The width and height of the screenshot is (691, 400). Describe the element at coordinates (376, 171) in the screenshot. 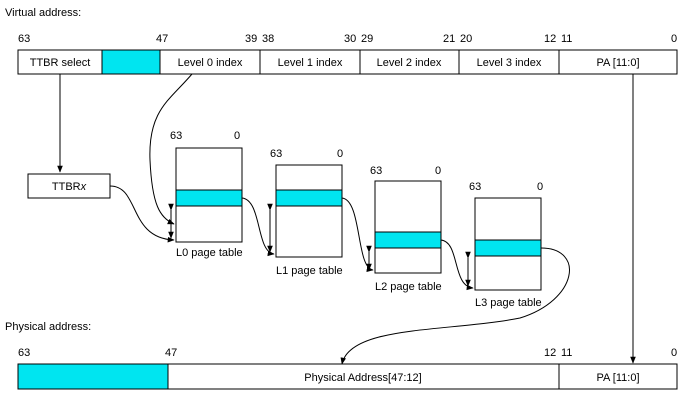

I see `l2-bit-63: 63` at that location.